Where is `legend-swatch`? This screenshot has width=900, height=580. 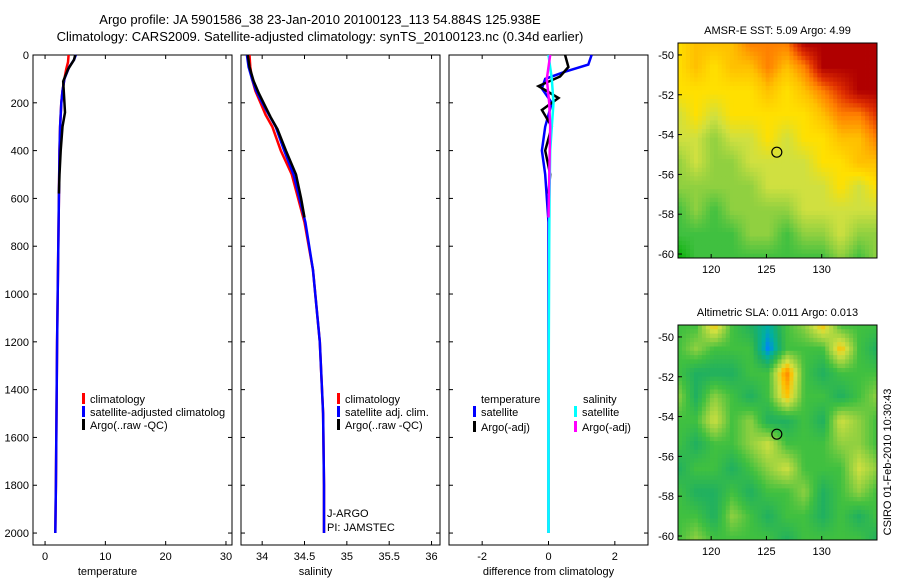
legend-swatch is located at coordinates (575, 411).